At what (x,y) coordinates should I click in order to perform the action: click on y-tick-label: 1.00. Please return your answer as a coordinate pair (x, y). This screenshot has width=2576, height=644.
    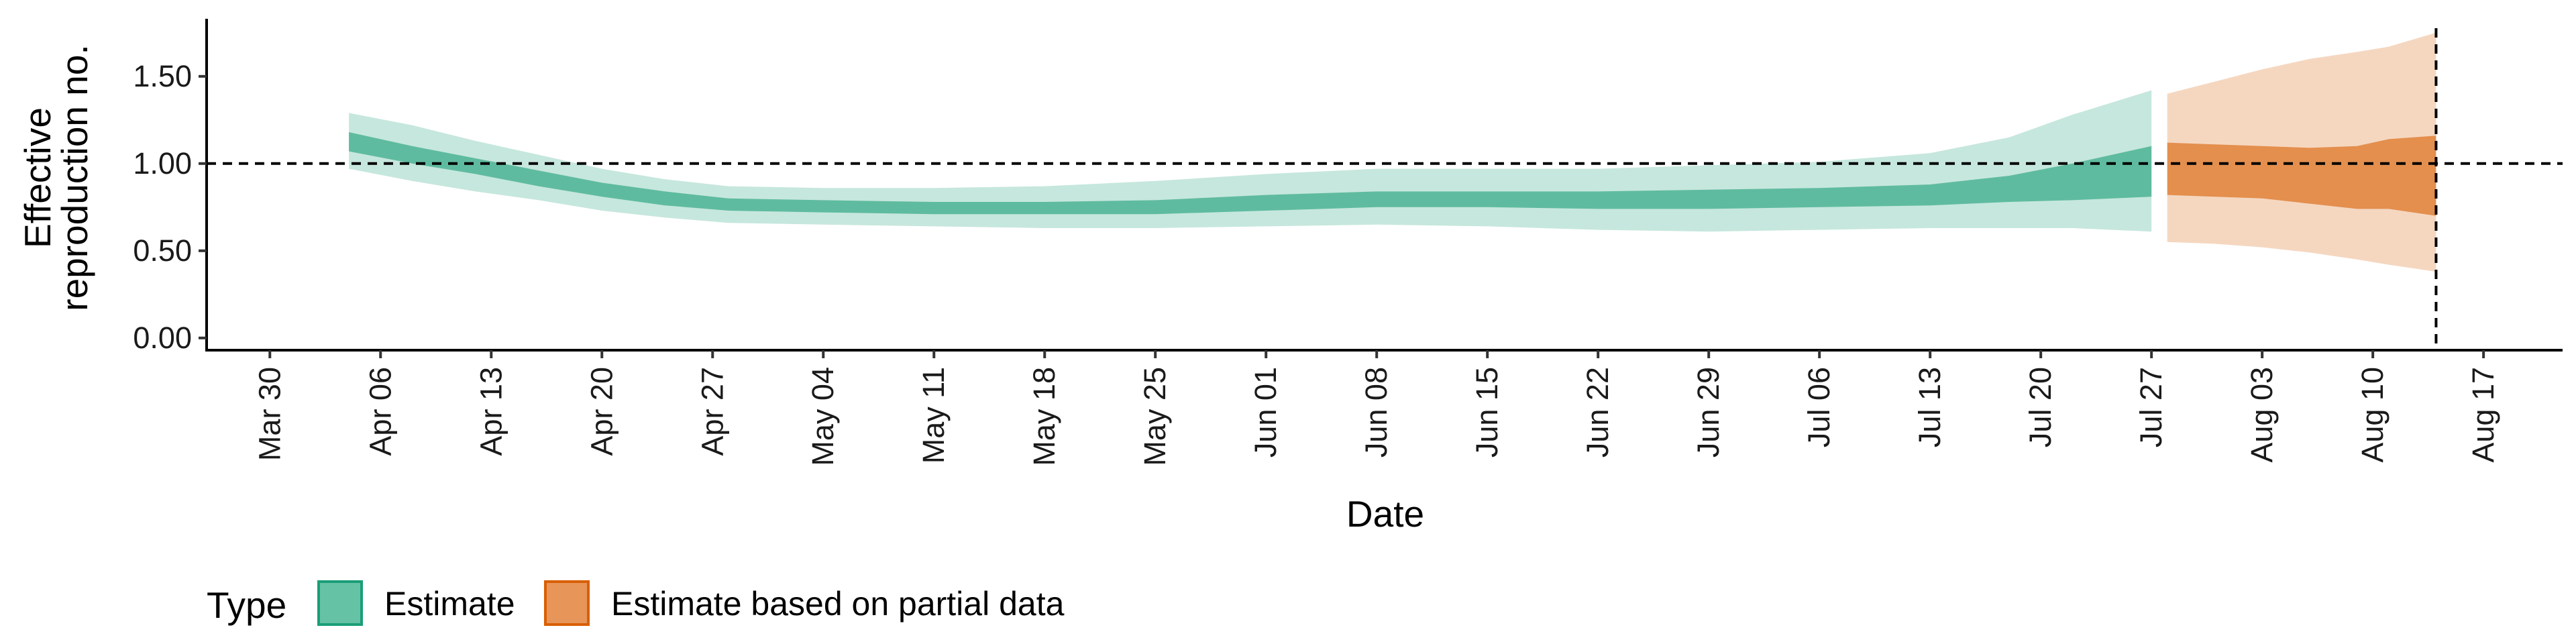
    Looking at the image, I should click on (162, 163).